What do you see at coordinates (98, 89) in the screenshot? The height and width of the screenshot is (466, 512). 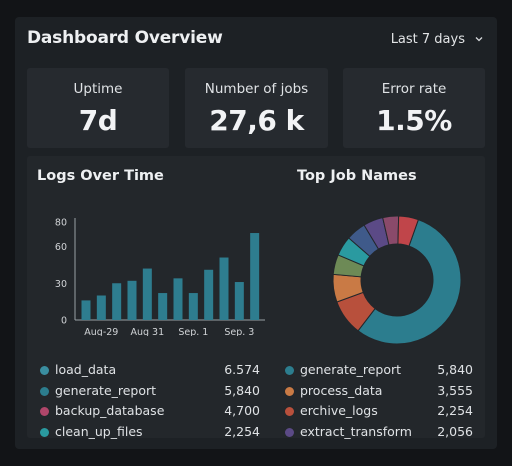 I see `kpi-label: Uptime` at bounding box center [98, 89].